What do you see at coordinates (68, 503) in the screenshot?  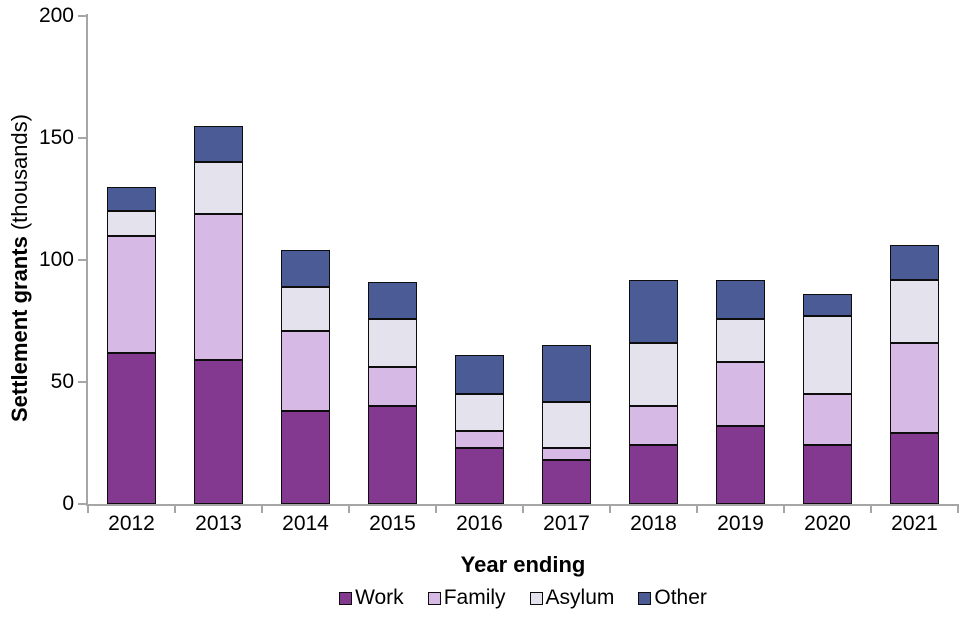 I see `y-tick-label: 0` at bounding box center [68, 503].